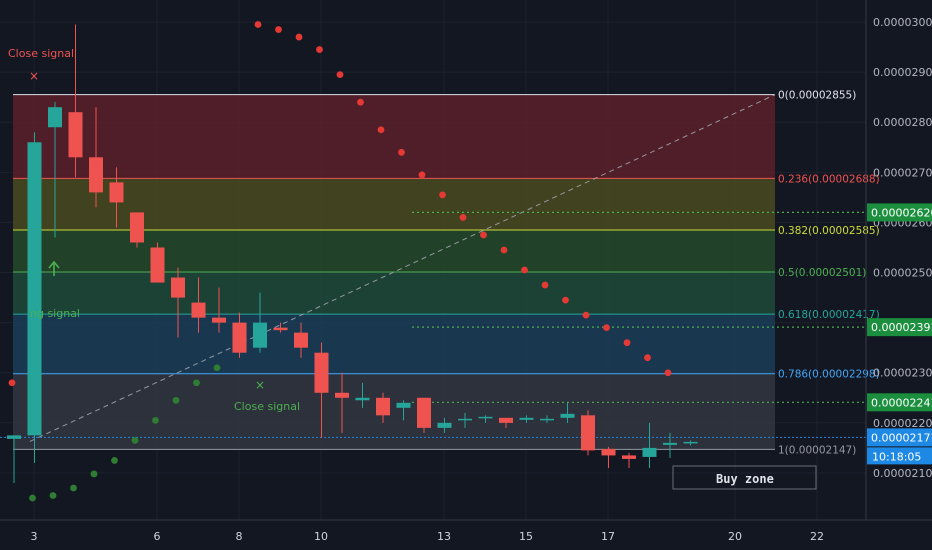 The height and width of the screenshot is (550, 932). What do you see at coordinates (321, 536) in the screenshot?
I see `time-tick-label: 10` at bounding box center [321, 536].